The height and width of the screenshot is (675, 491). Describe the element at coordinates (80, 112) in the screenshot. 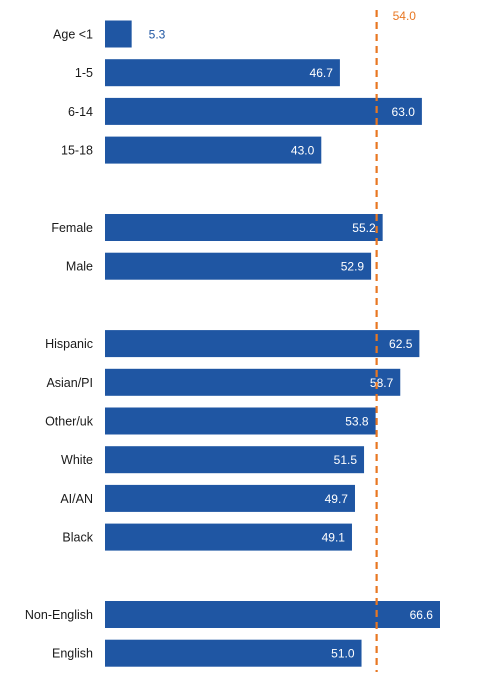

I see `category-label-6-14: 6-14` at that location.